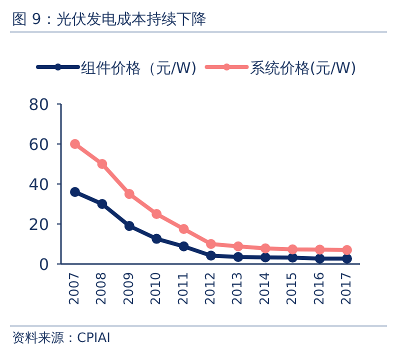 This screenshot has height=348, width=393. What do you see at coordinates (347, 289) in the screenshot?
I see `x-tick-label: 2017` at bounding box center [347, 289].